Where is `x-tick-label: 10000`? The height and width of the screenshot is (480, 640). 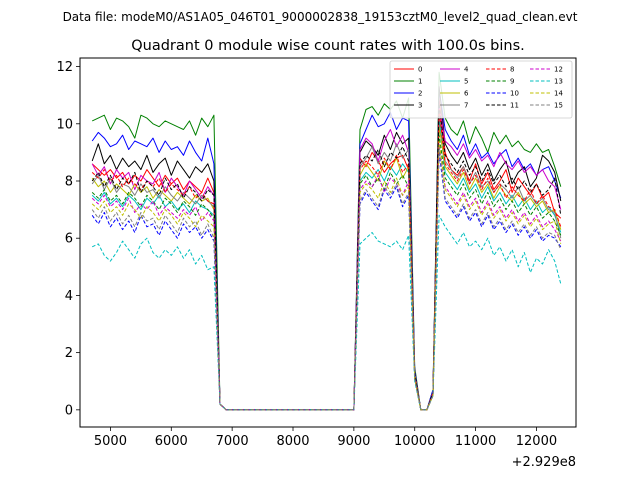 x-tick-label: 10000 is located at coordinates (414, 441).